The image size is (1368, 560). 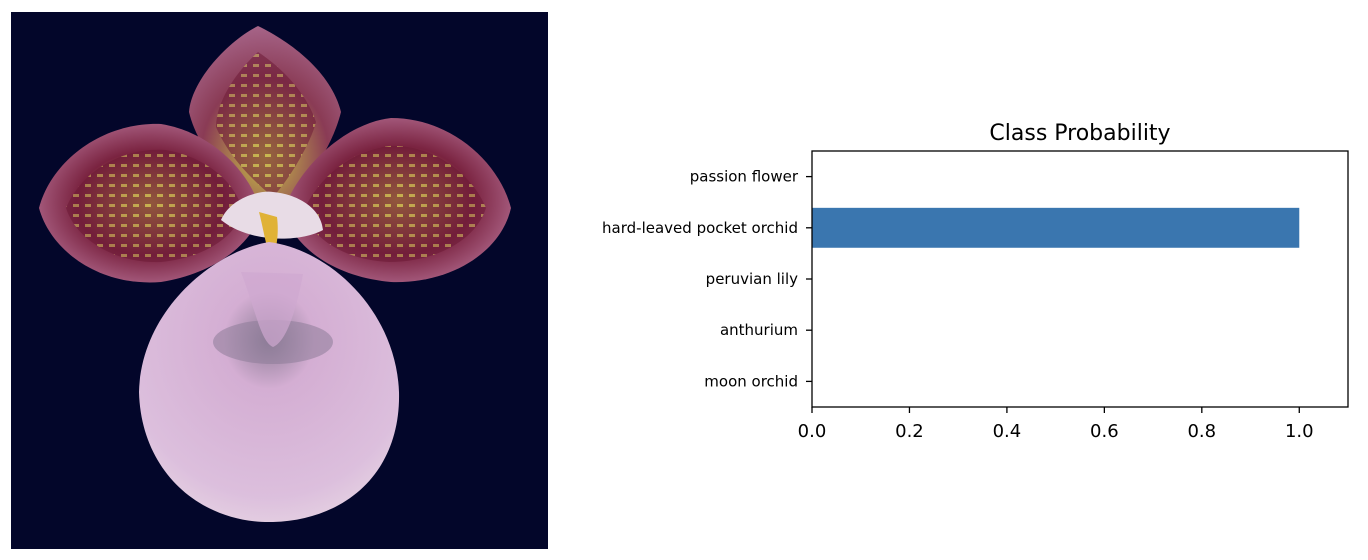 What do you see at coordinates (269, 382) in the screenshot?
I see `pouch-lip` at bounding box center [269, 382].